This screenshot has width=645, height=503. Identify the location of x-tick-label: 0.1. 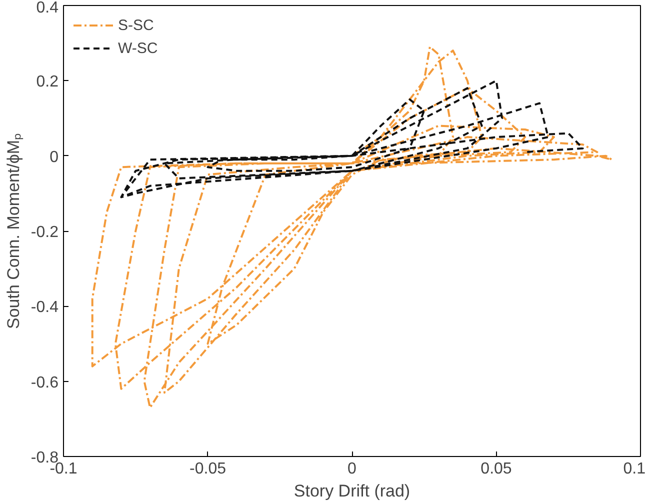
(634, 469).